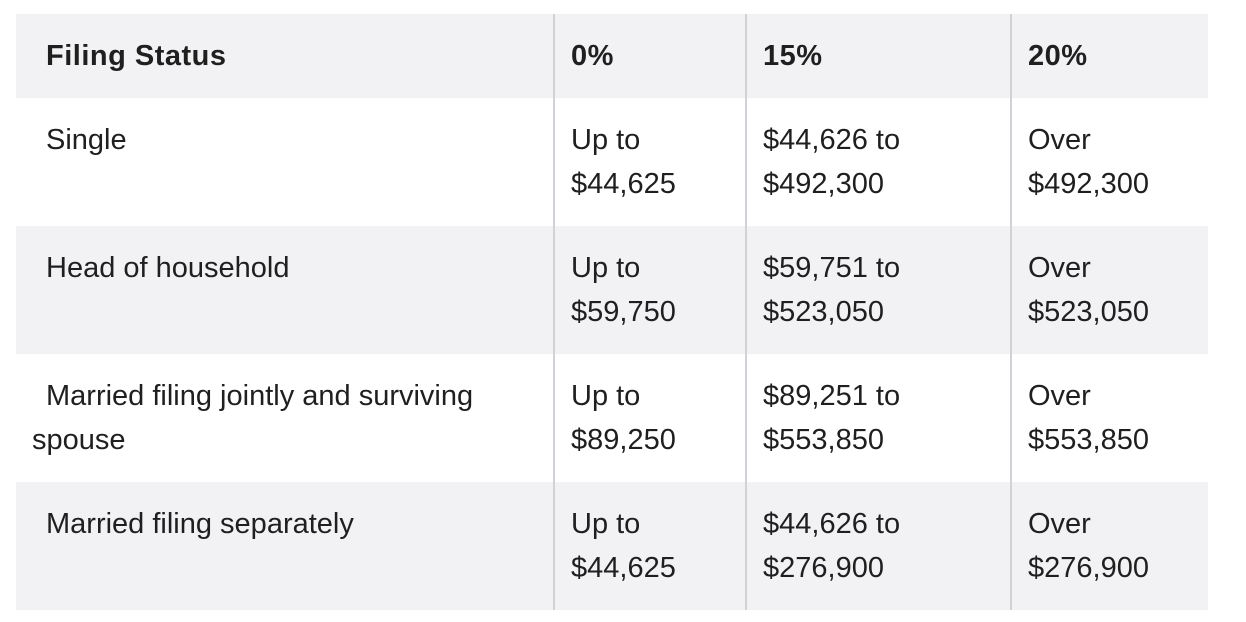 This screenshot has width=1246, height=622. I want to click on rate-20-cell: Over $492,300, so click(1109, 162).